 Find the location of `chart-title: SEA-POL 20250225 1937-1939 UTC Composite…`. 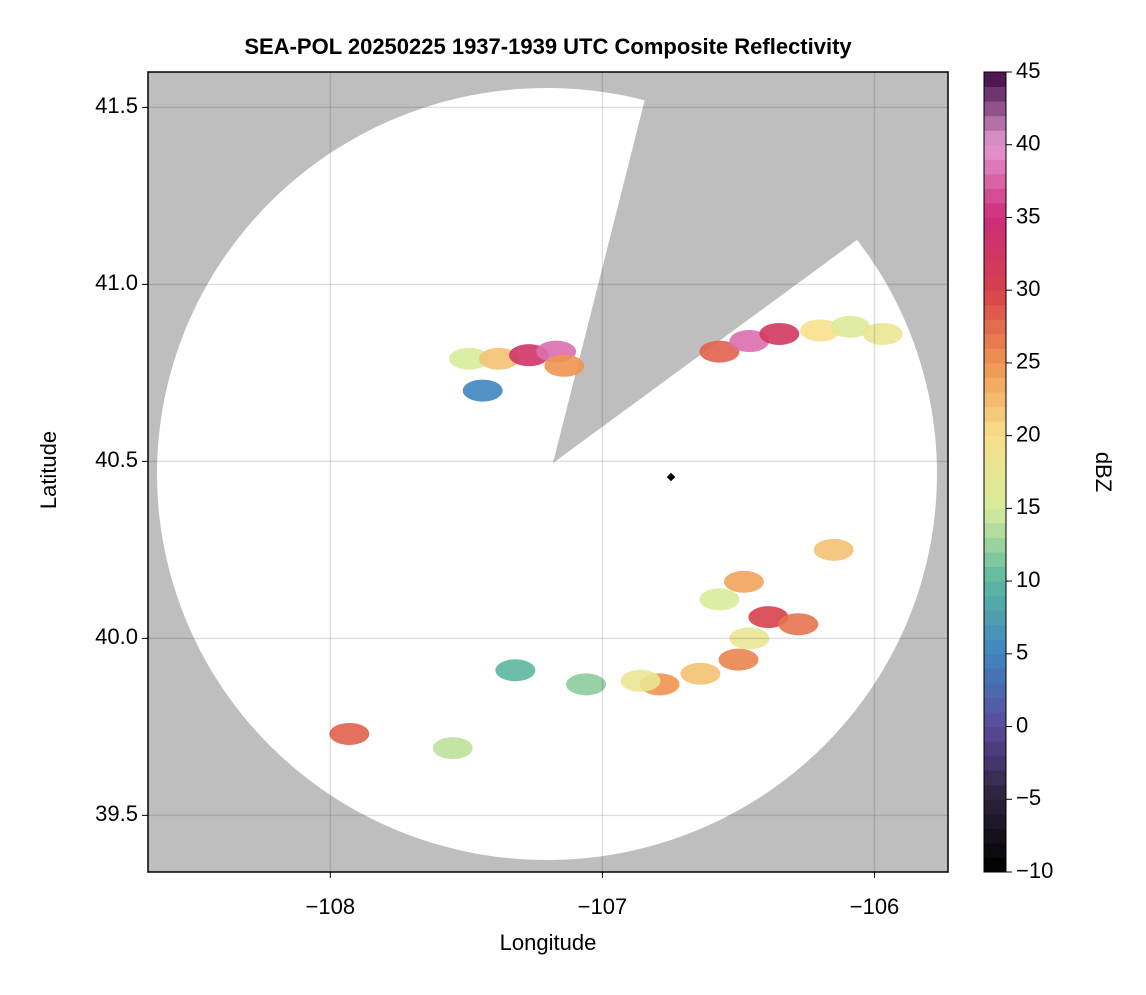

chart-title: SEA-POL 20250225 1937-1939 UTC Composite… is located at coordinates (548, 46).